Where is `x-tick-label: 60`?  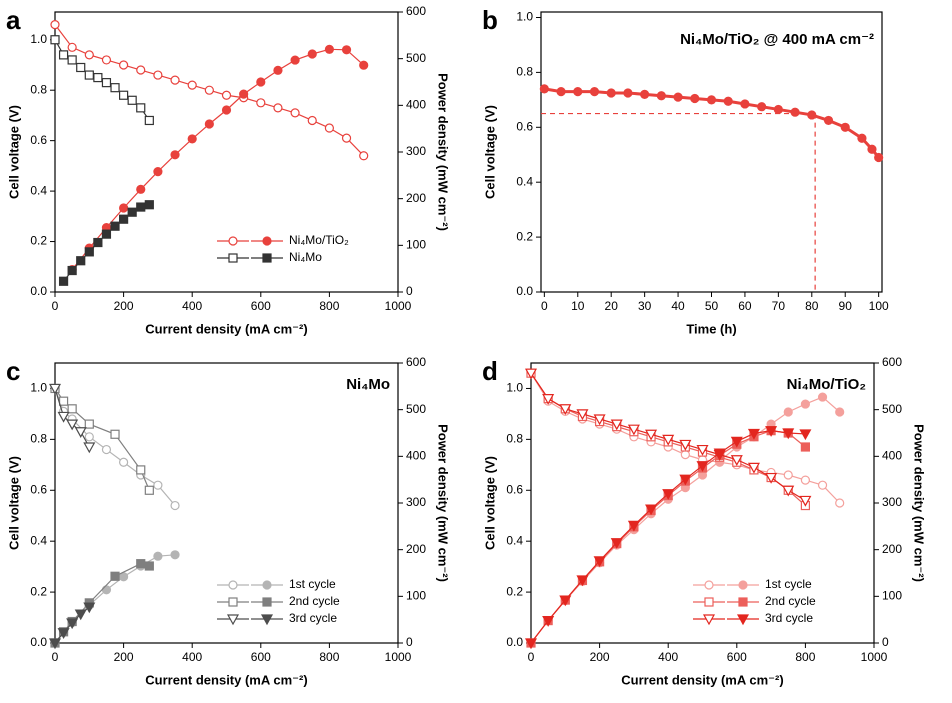
x-tick-label: 60 is located at coordinates (745, 306).